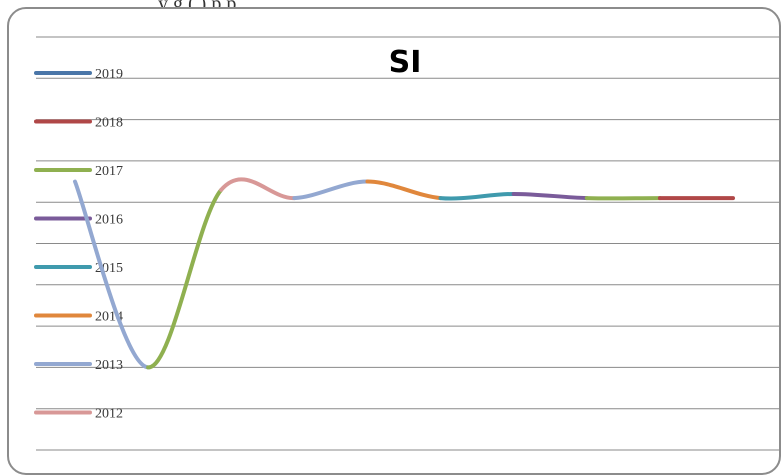 This screenshot has height=475, width=782. What do you see at coordinates (258, 189) in the screenshot?
I see `line-segment-2012` at bounding box center [258, 189].